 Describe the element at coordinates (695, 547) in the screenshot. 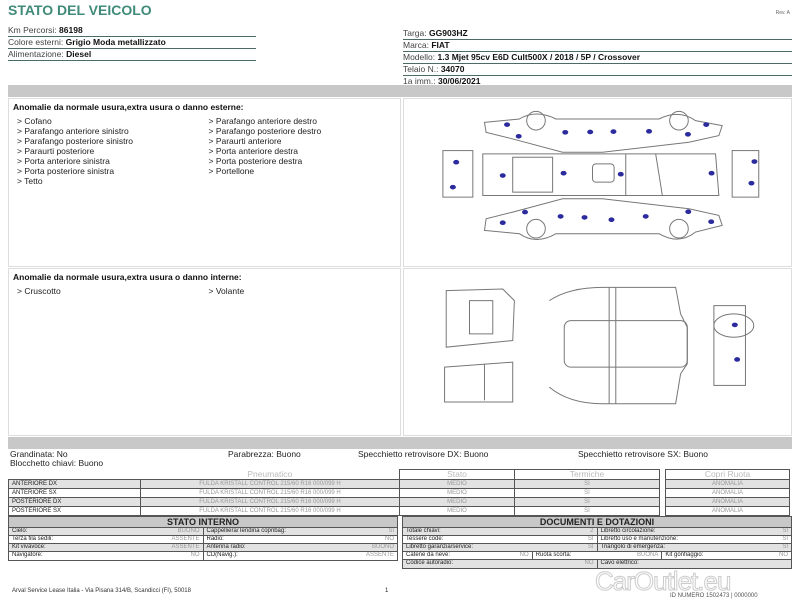

I see `table-cell: Triangolo di emergenza: SI` at that location.